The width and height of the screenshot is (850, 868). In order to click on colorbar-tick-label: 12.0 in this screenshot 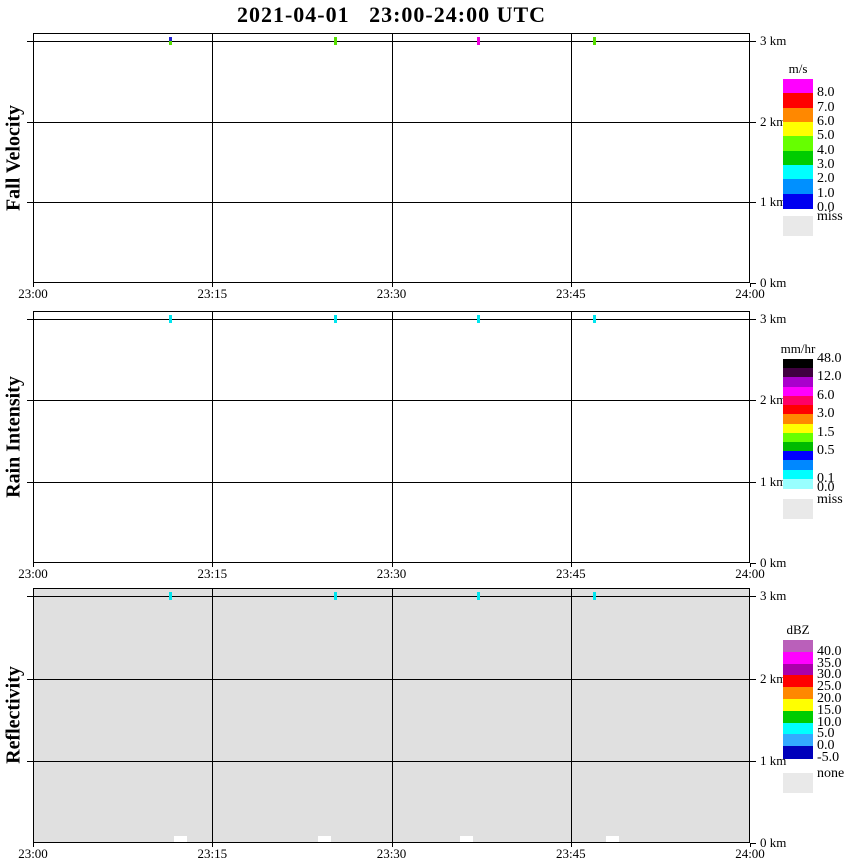, I will do `click(829, 377)`.